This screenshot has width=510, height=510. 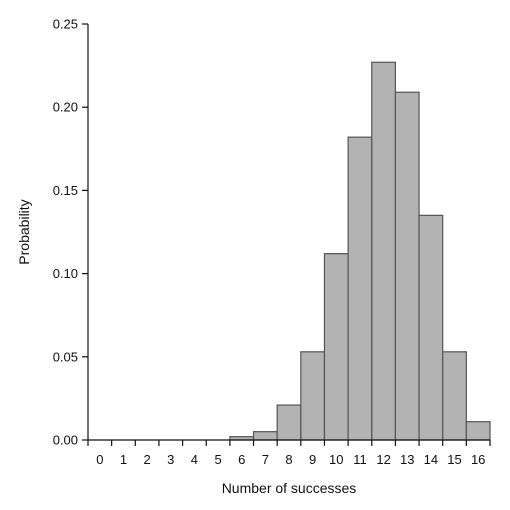 I want to click on y-tick-label: 0.15, so click(x=65, y=190).